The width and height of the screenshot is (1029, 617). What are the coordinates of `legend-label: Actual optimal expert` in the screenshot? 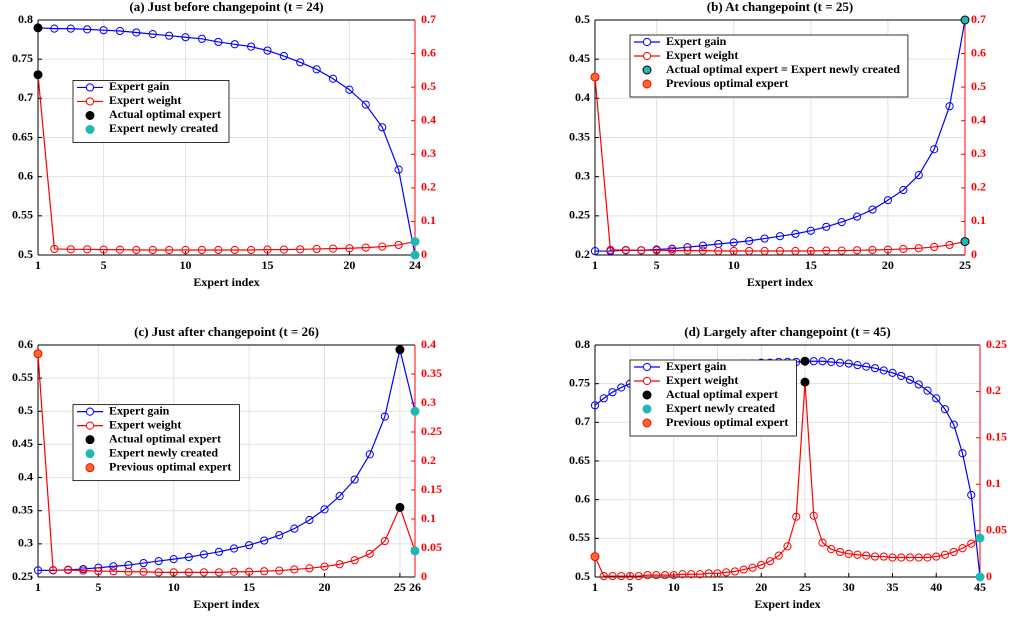 It's located at (165, 114).